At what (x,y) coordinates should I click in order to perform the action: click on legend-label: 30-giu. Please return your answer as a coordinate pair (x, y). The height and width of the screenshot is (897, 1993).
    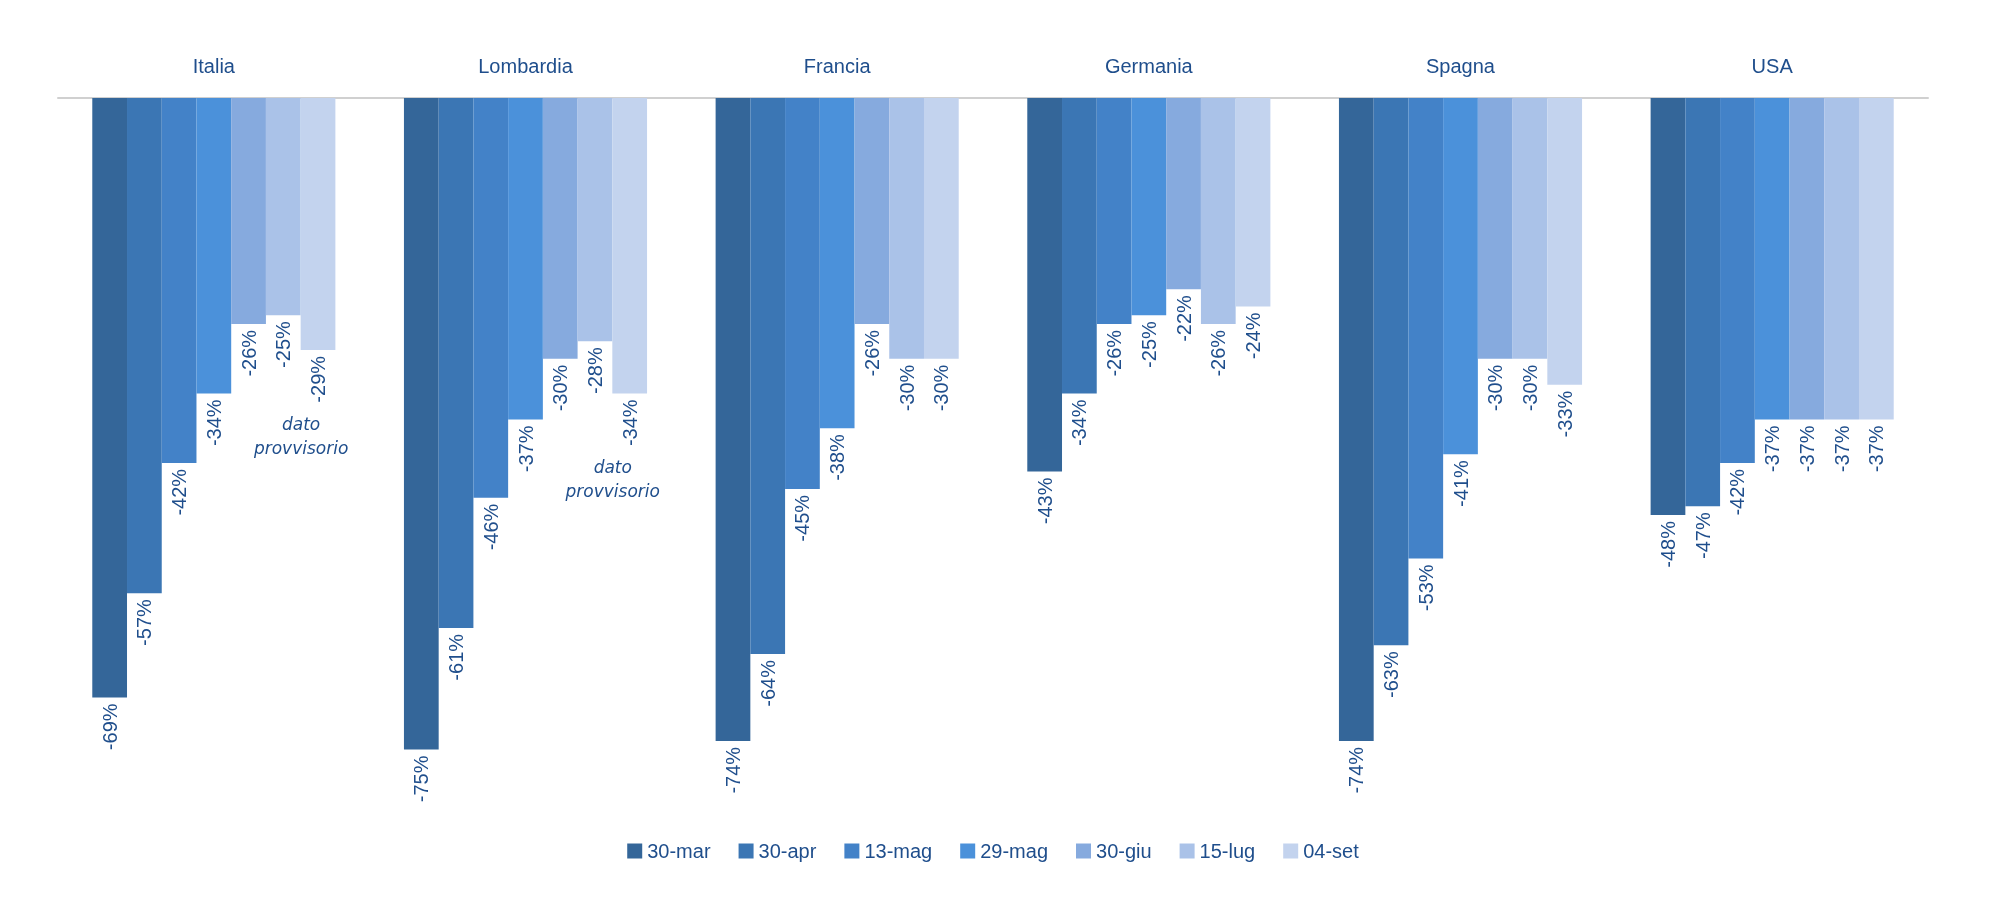
    Looking at the image, I should click on (1124, 851).